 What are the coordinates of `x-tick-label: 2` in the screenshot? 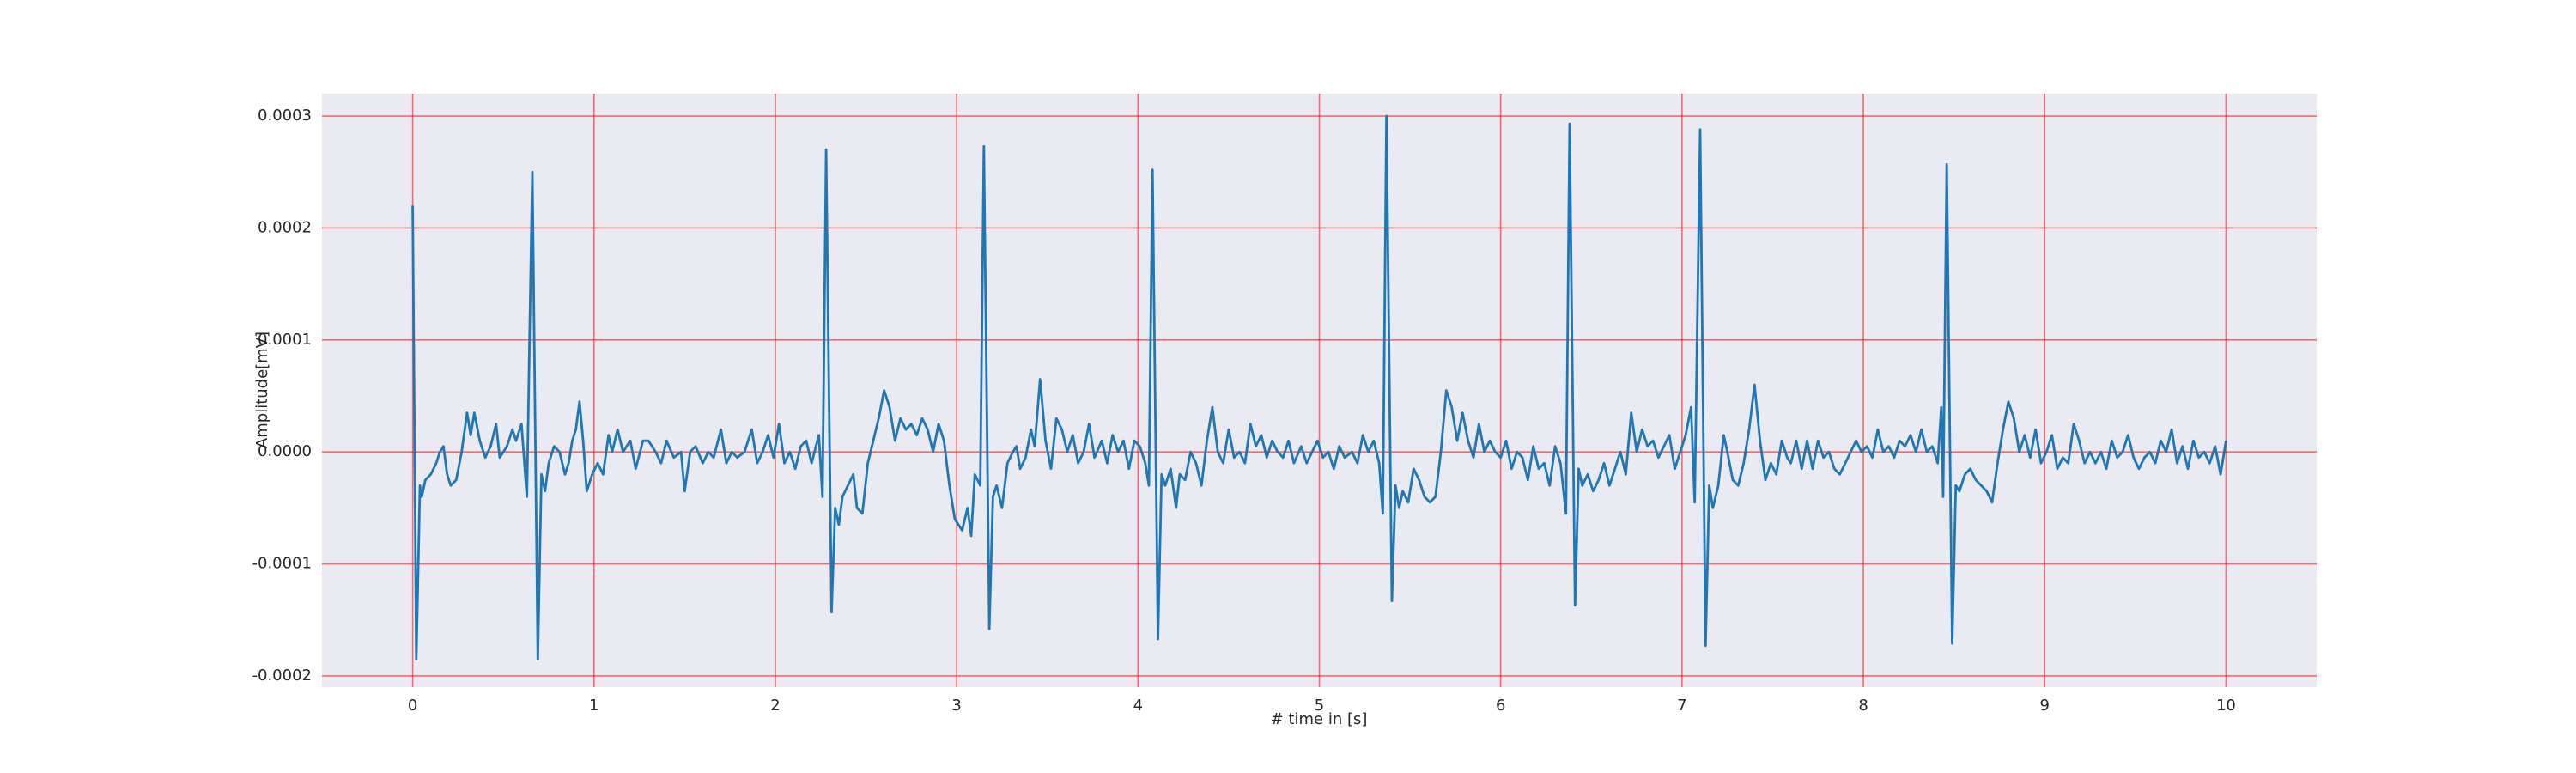 It's located at (775, 706).